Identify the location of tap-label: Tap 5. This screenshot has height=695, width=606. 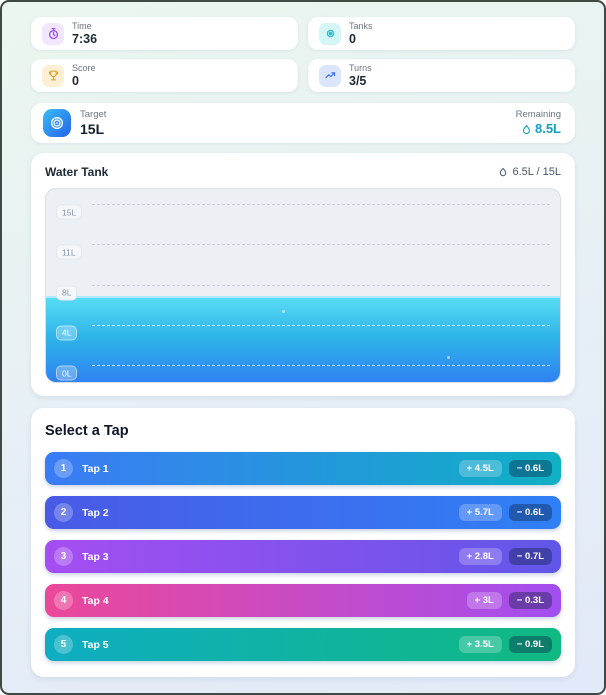
(95, 644).